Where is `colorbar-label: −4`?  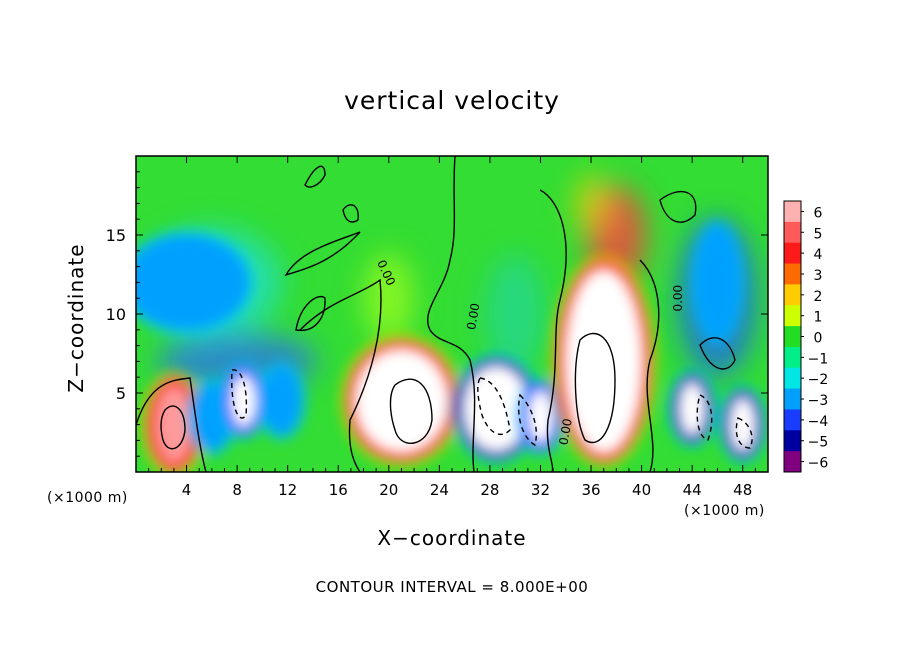
colorbar-label: −4 is located at coordinates (818, 422).